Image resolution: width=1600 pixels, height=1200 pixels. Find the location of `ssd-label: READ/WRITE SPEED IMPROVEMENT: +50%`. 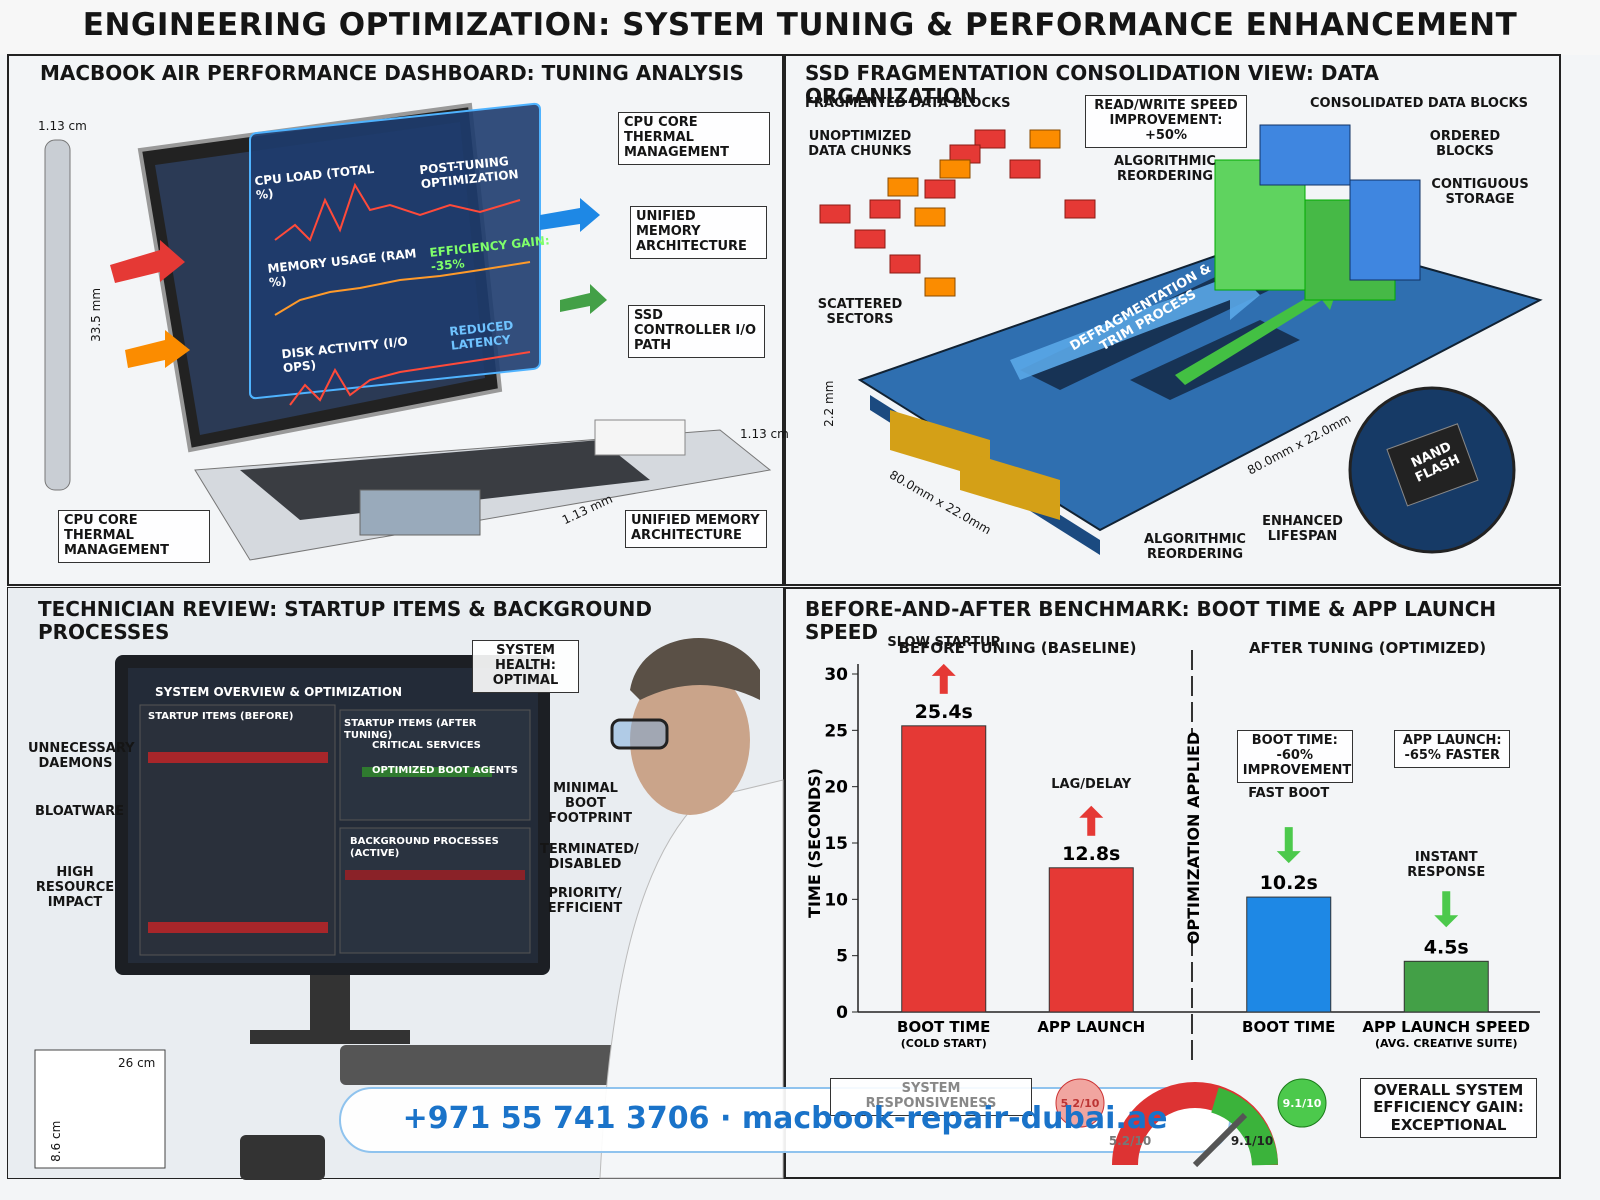

ssd-label: READ/WRITE SPEED IMPROVEMENT: +50% is located at coordinates (1166, 121).